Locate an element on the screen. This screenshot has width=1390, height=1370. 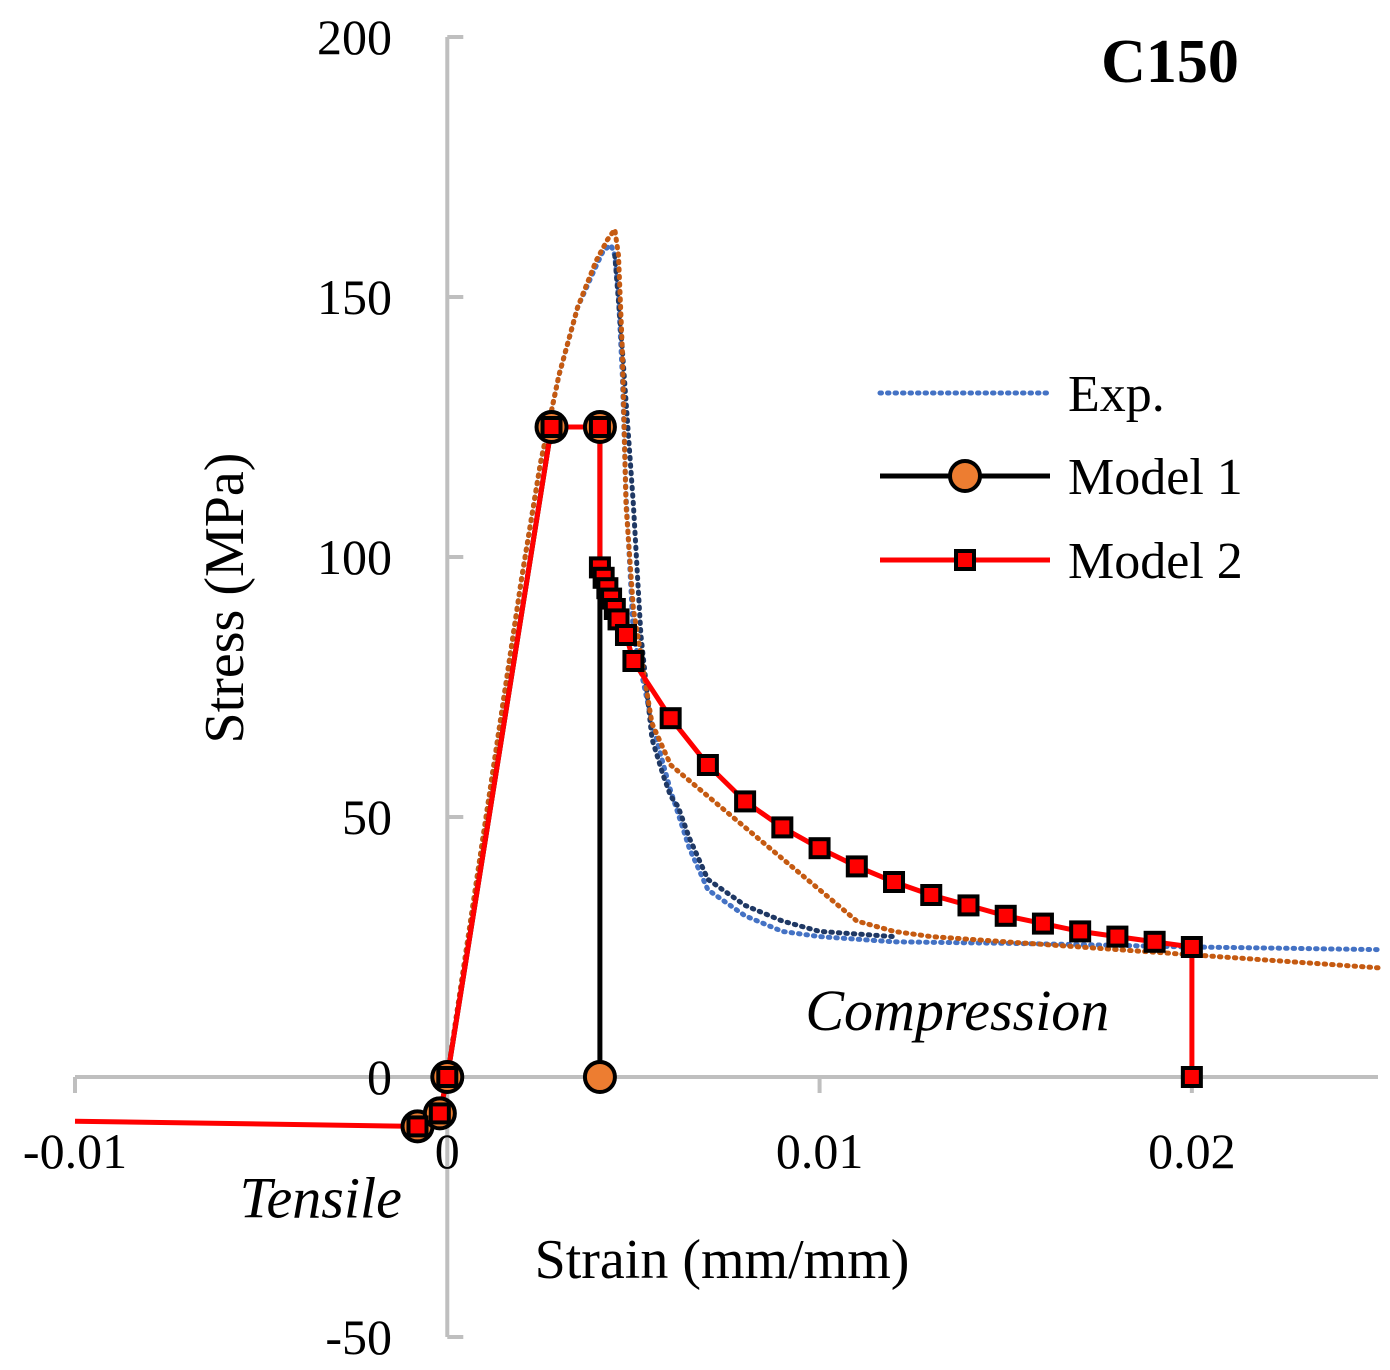
y-tick-label: -50 is located at coordinates (358, 1337).